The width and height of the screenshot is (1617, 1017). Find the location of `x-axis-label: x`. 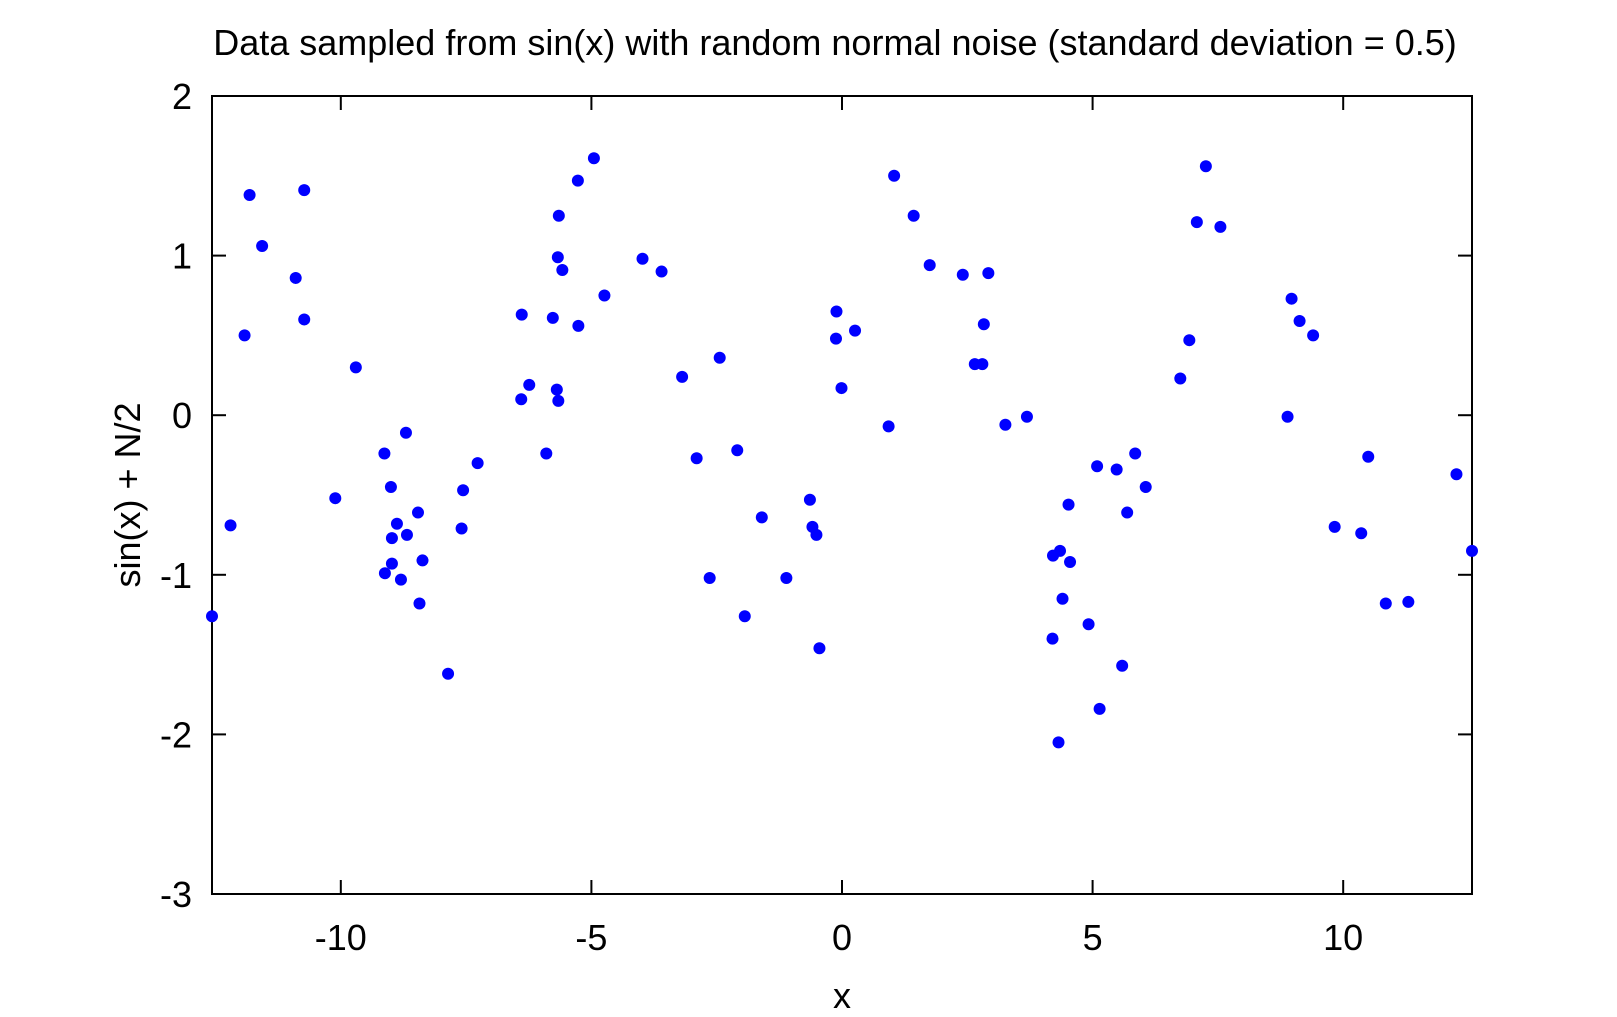

x-axis-label: x is located at coordinates (842, 995).